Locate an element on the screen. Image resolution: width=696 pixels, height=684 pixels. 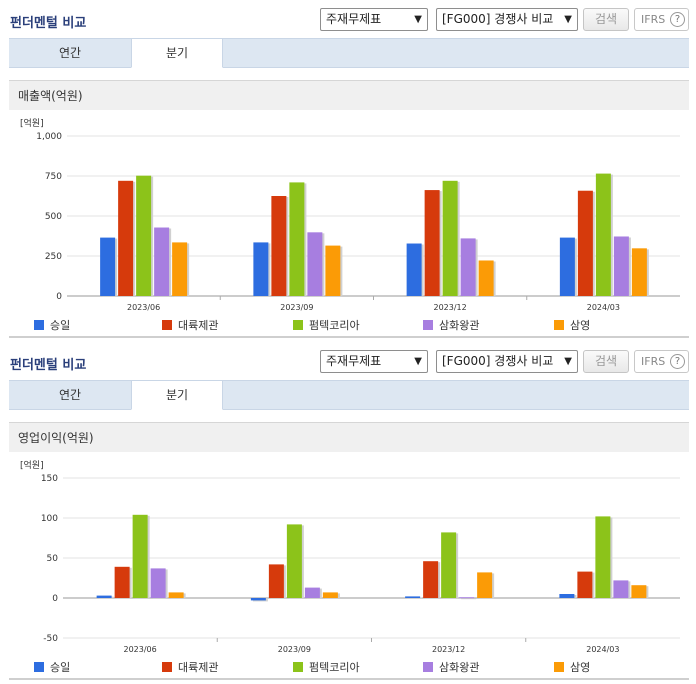
y-tick-label: 100 is located at coordinates (49, 519).